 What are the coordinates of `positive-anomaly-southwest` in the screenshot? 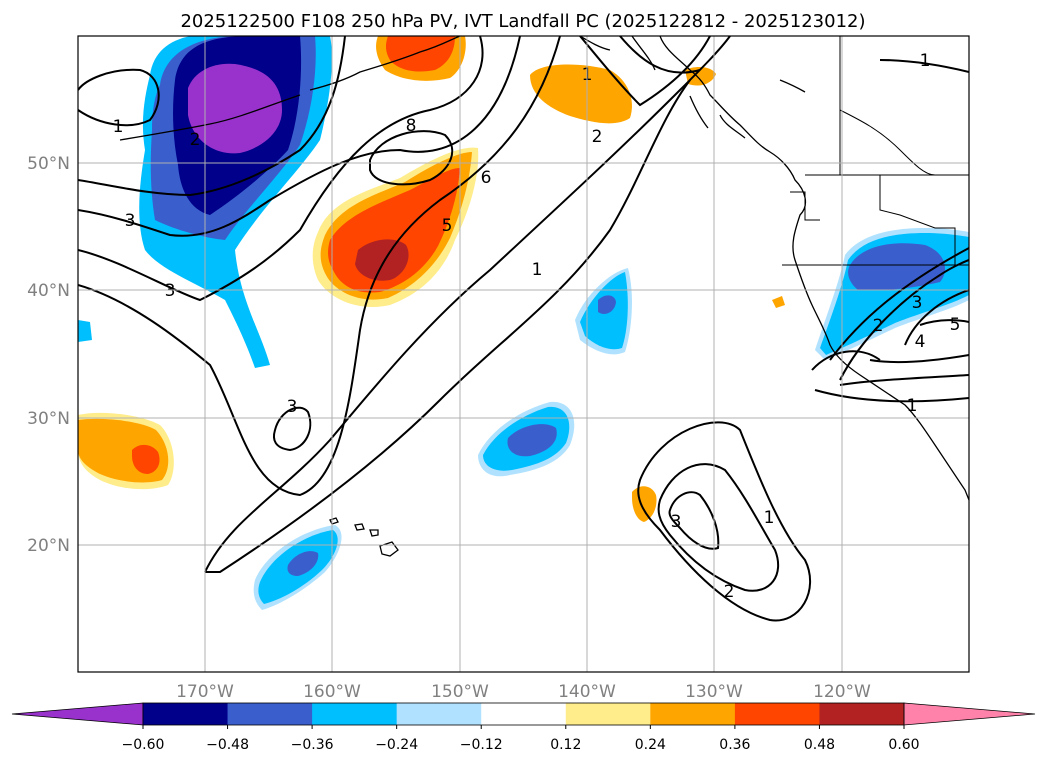 It's located at (126, 451).